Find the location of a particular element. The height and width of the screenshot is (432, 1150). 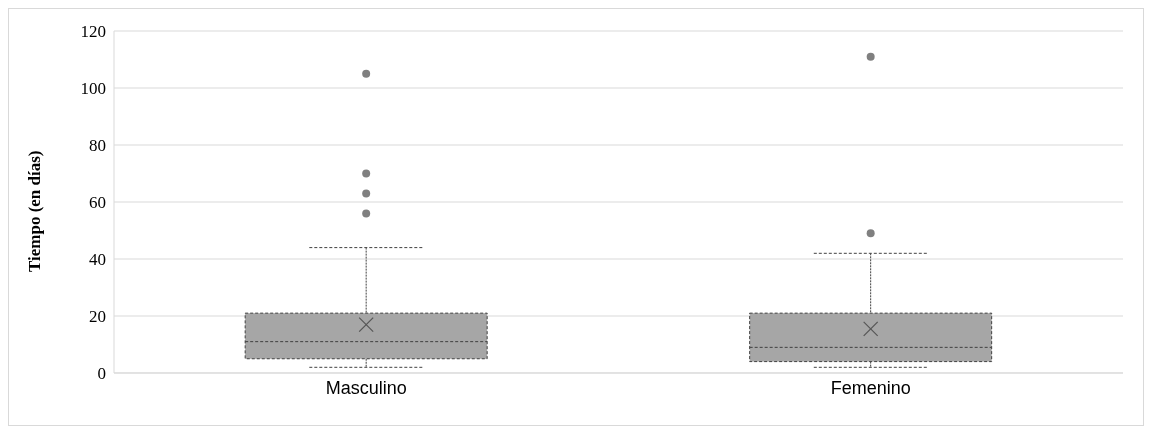

y-tick-label: 60 is located at coordinates (97, 203).